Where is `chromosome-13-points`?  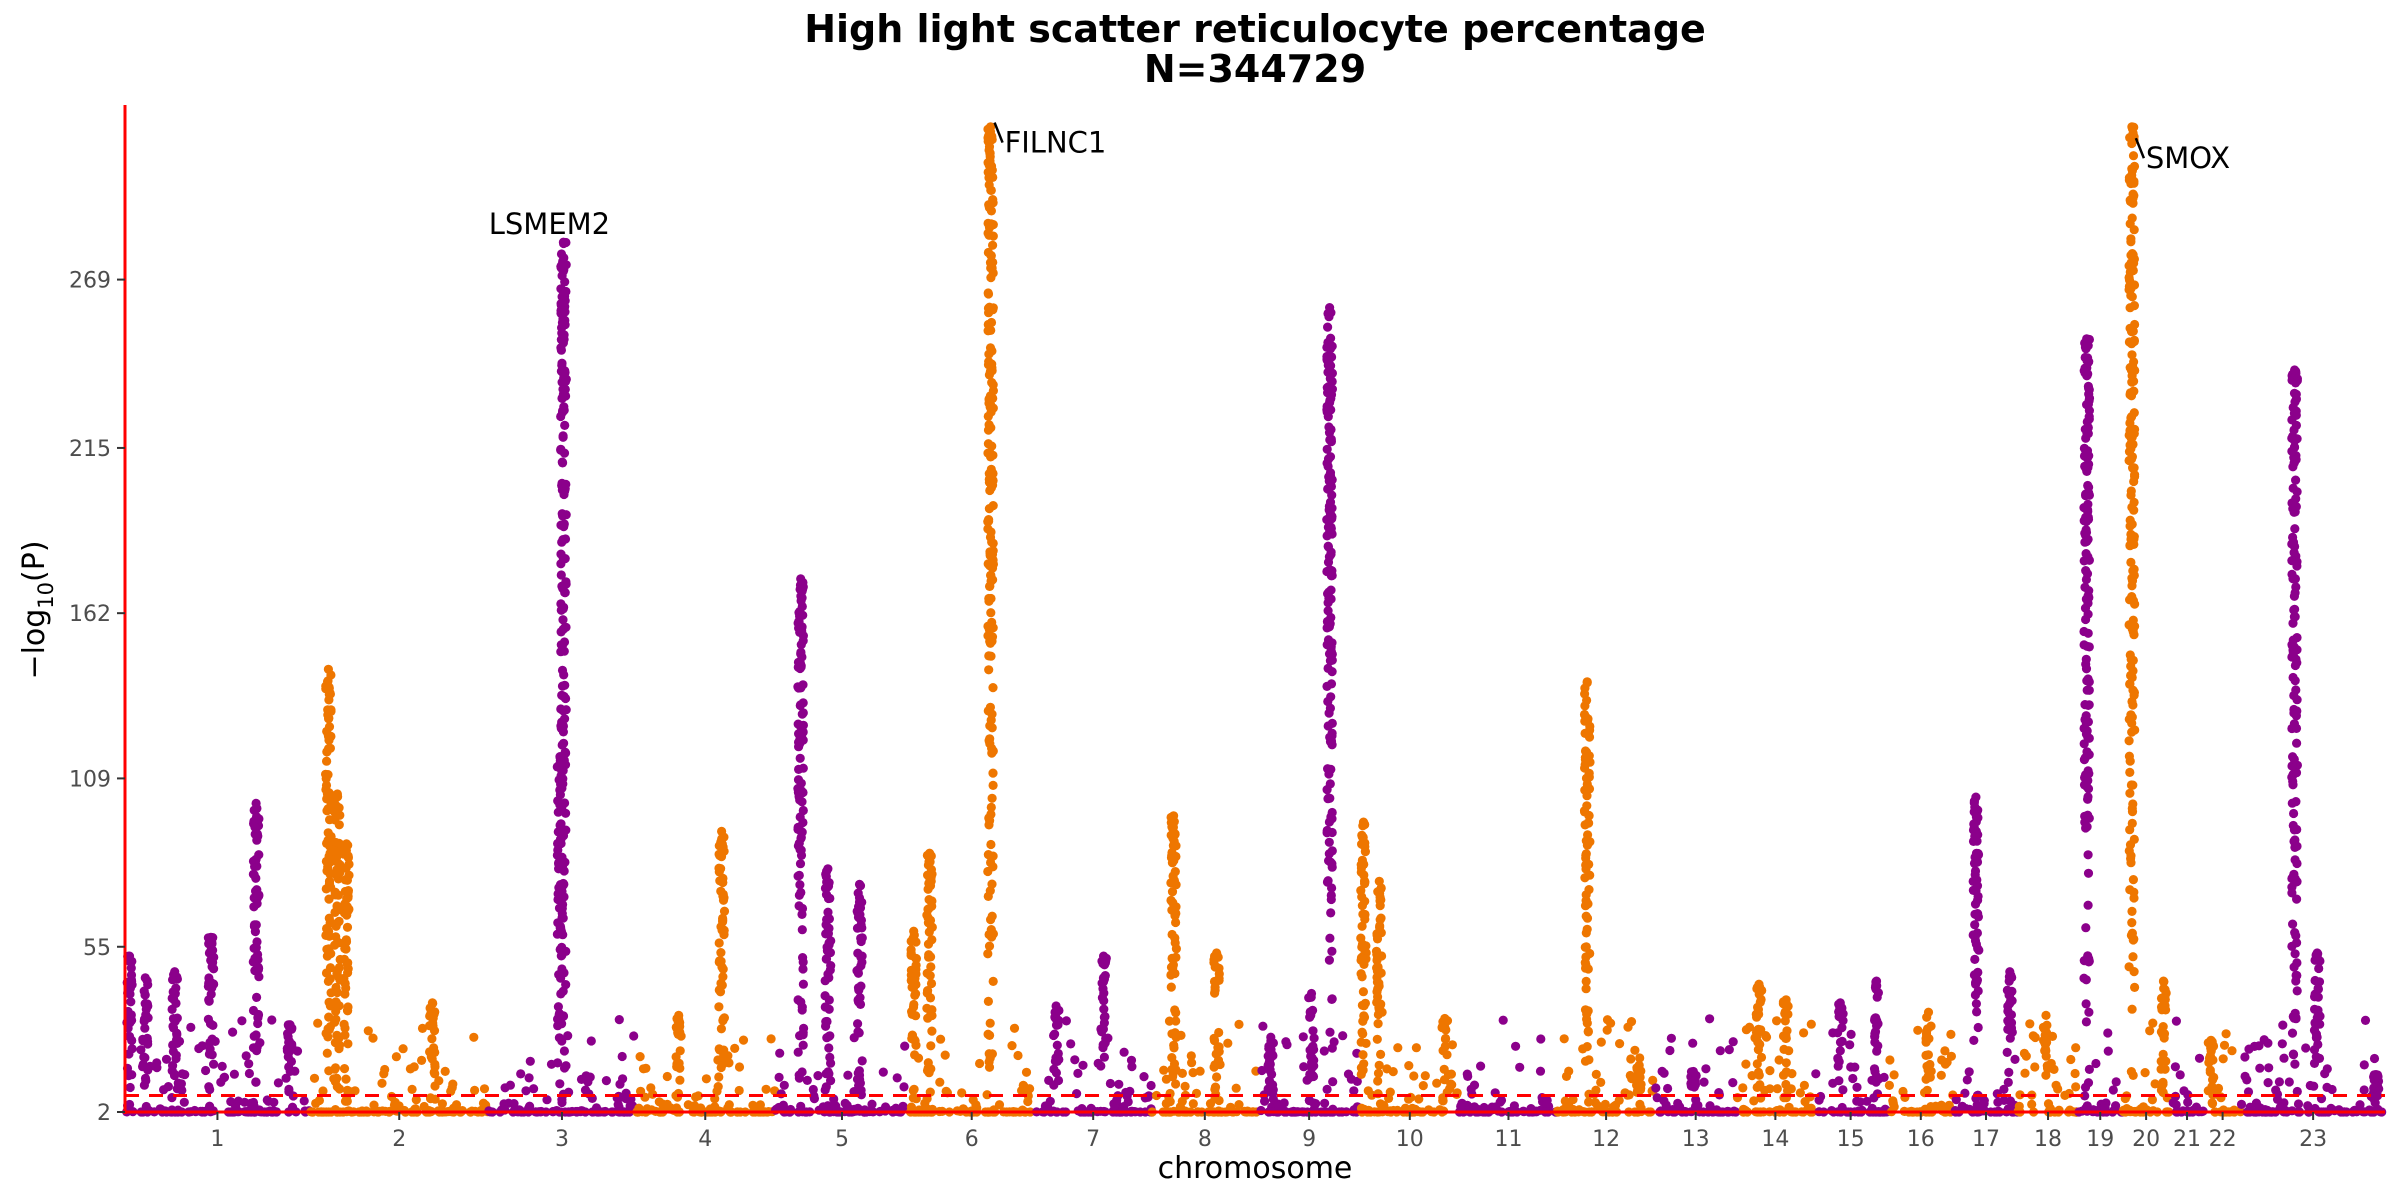
chromosome-13-points is located at coordinates (1696, 1065).